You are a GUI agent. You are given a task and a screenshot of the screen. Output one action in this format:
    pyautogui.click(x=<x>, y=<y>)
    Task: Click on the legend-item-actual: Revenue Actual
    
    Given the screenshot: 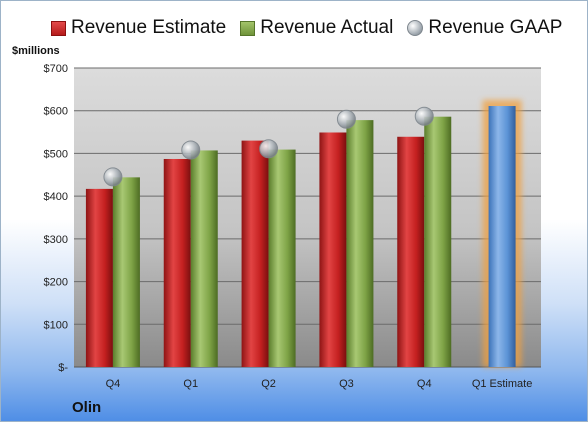 What is the action you would take?
    pyautogui.click(x=316, y=28)
    